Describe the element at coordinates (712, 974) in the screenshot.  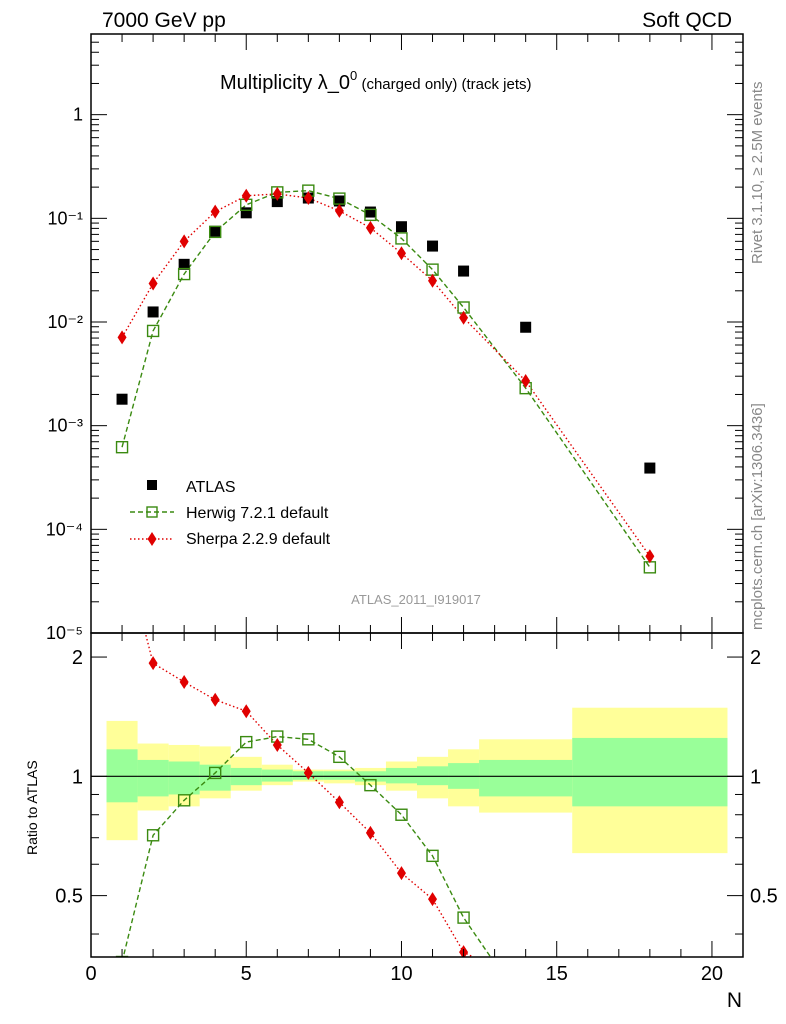
I see `x-tick-label: 20` at that location.